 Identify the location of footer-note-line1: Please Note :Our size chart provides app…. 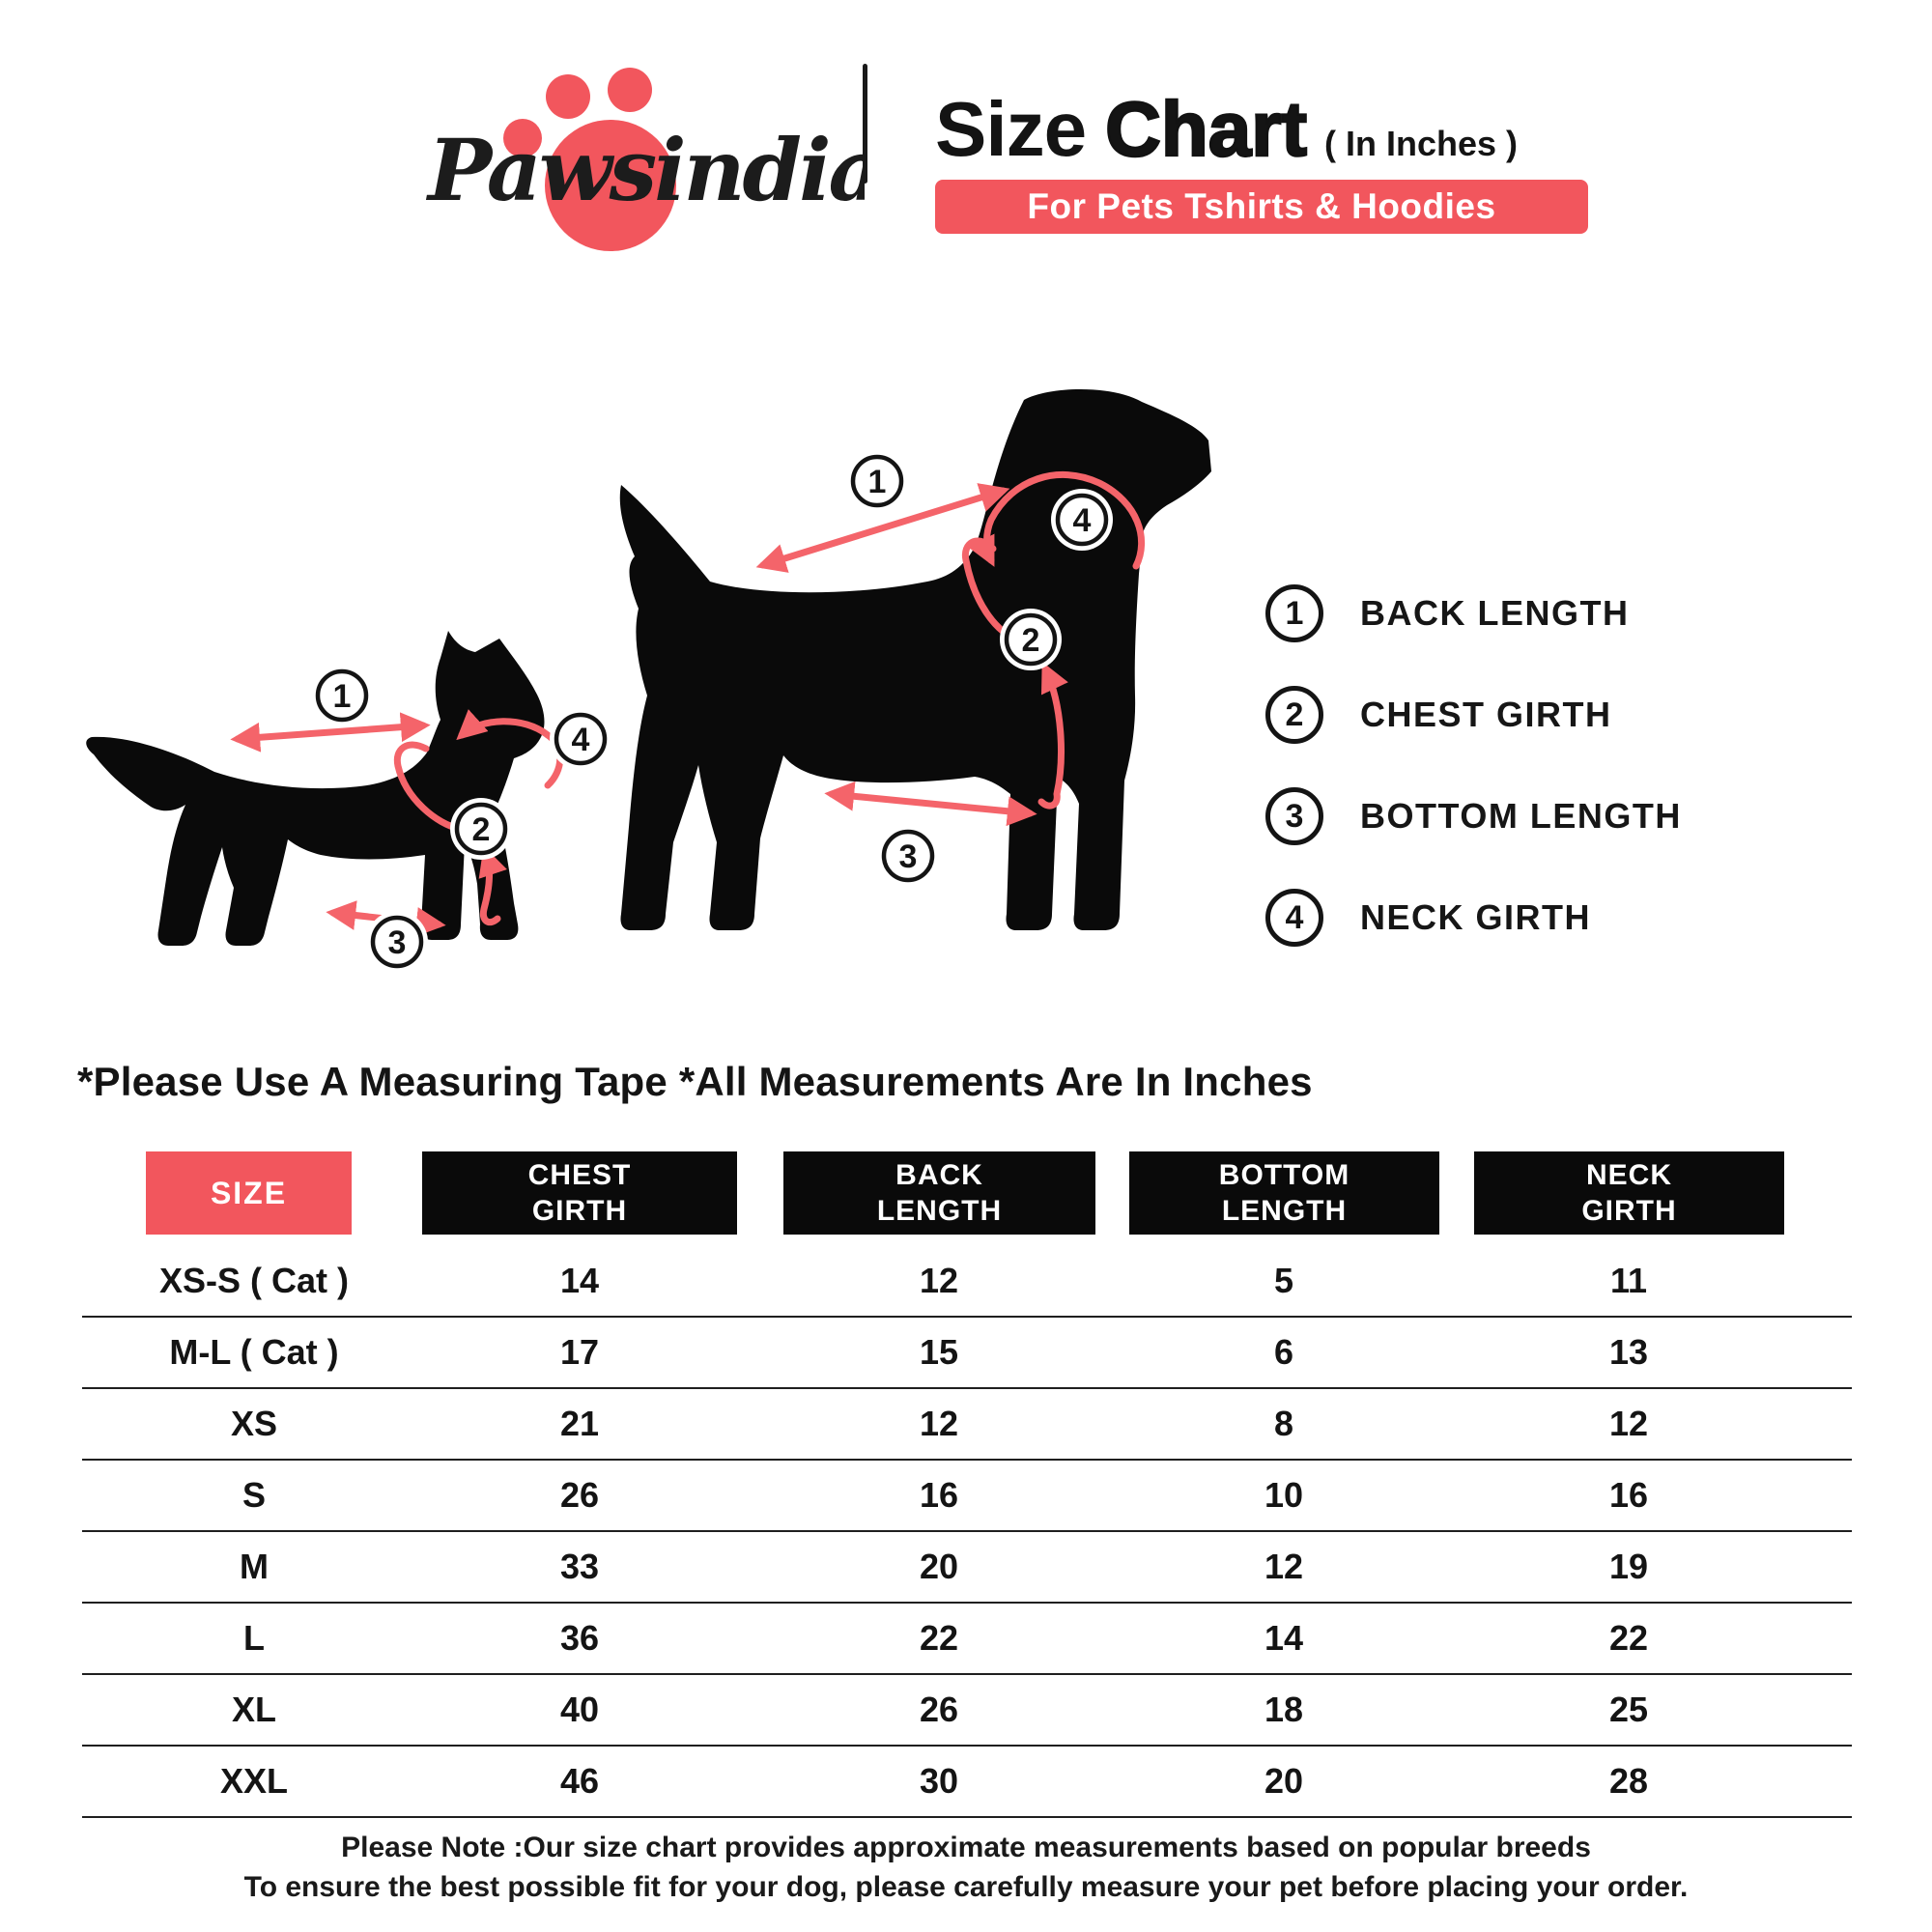
(966, 1847).